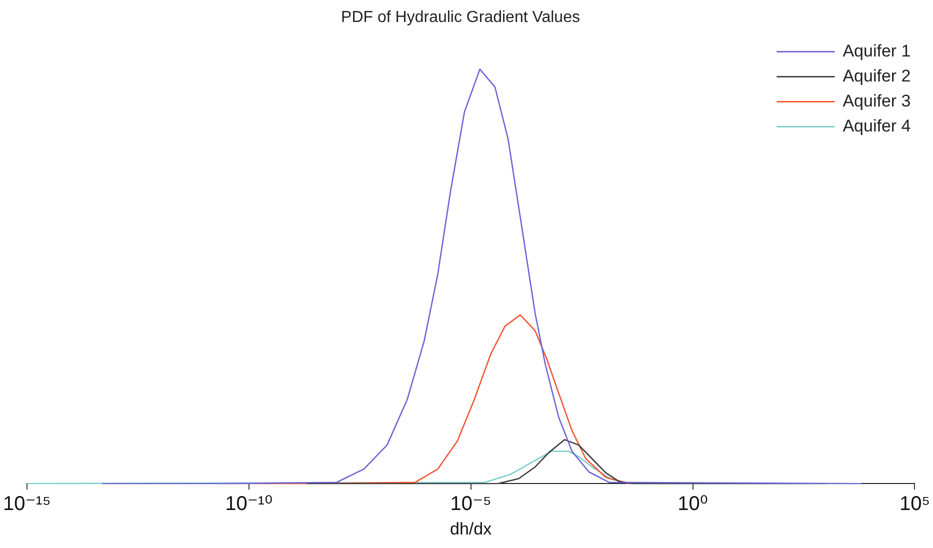  I want to click on x-tick-label: 10⁻¹⁰, so click(249, 504).